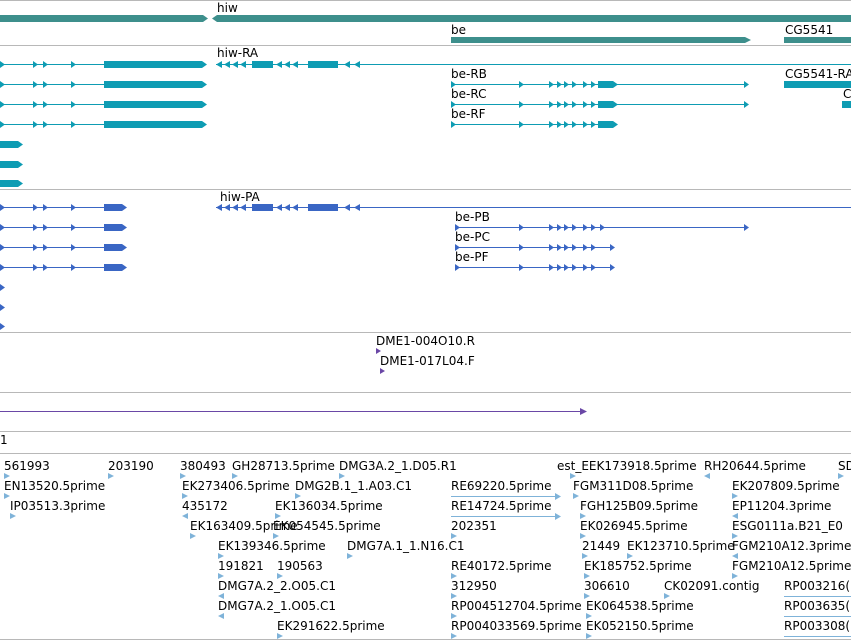  I want to click on transcript-cg5541-c, so click(846, 104).